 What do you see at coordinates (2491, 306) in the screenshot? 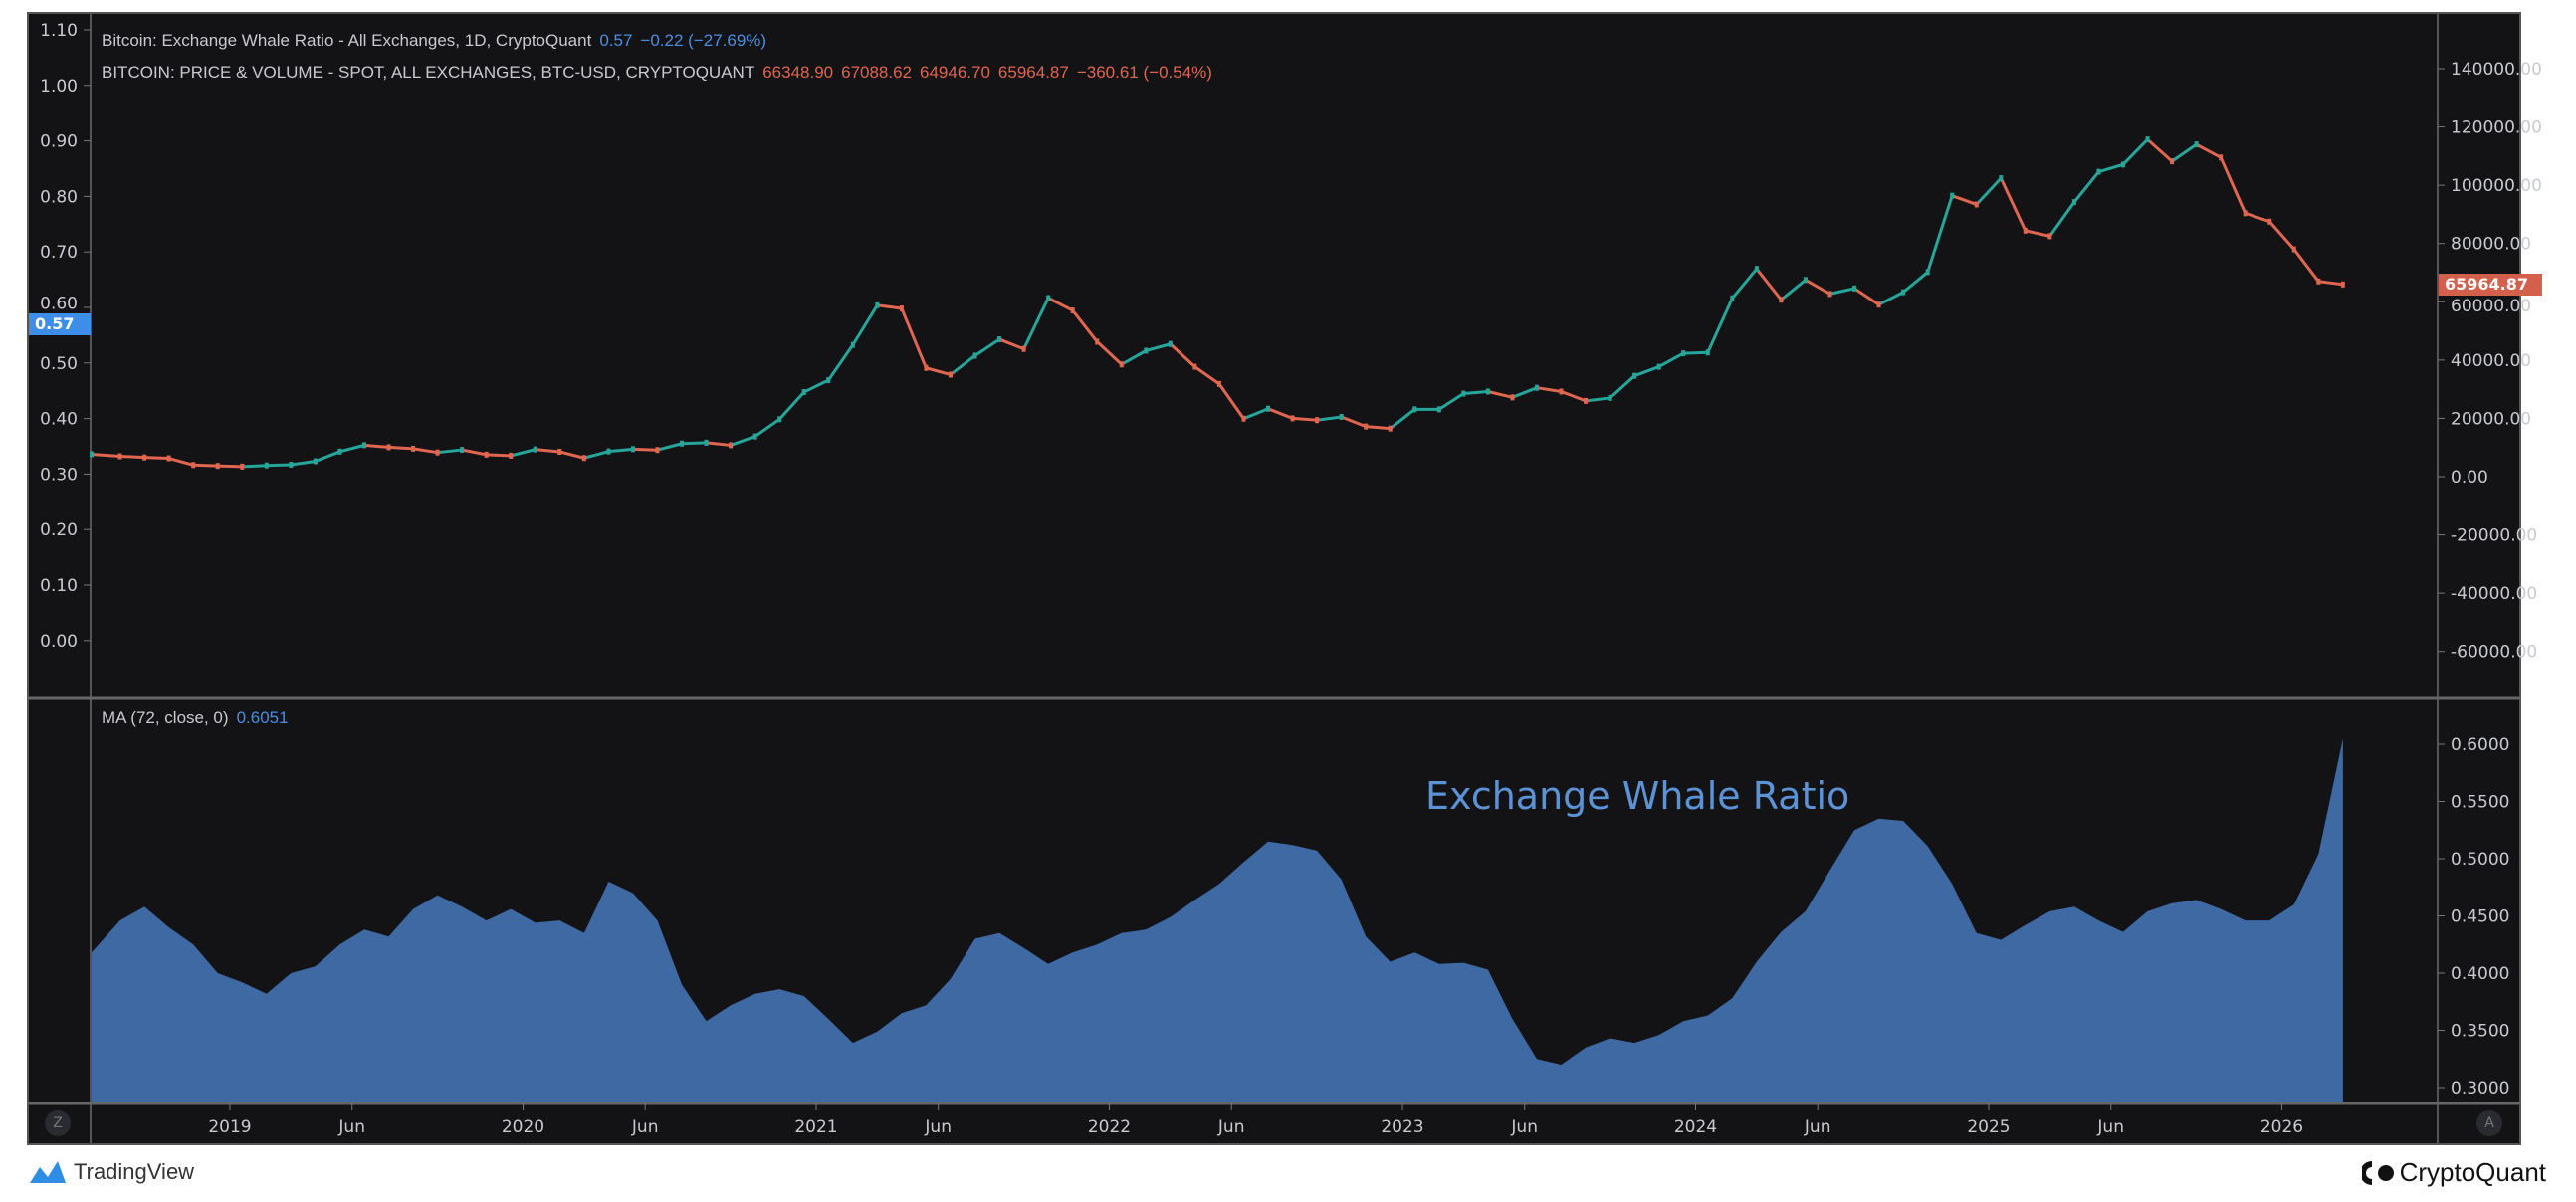
I see `price-tick-label: 60000.00` at bounding box center [2491, 306].